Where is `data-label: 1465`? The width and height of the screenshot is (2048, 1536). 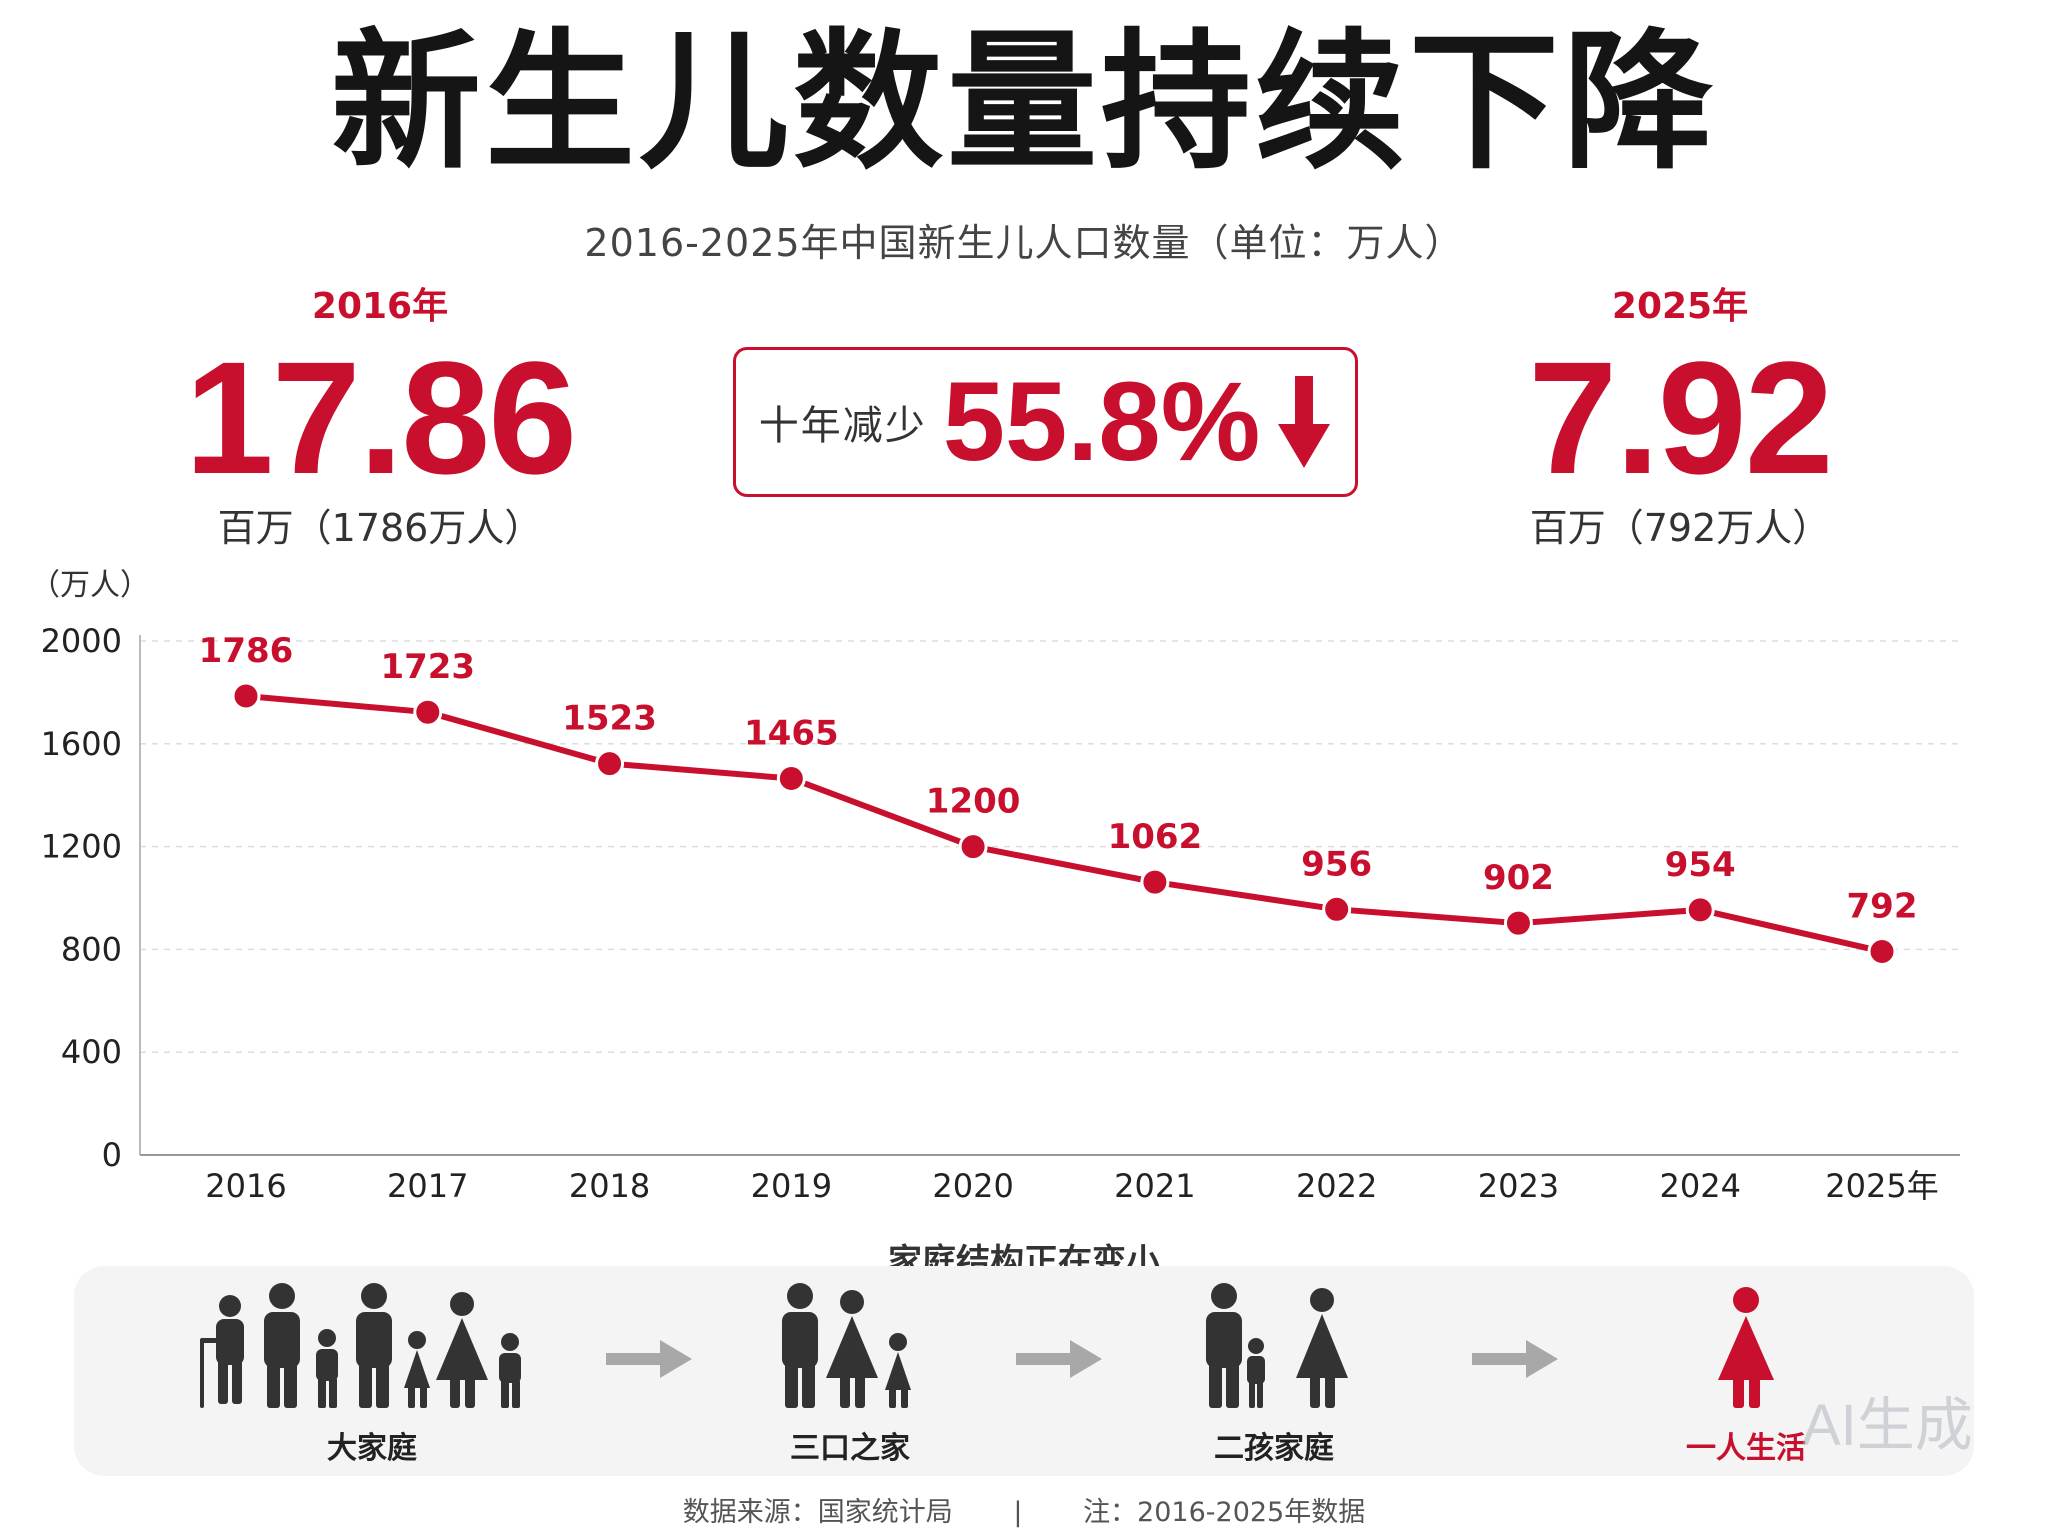 data-label: 1465 is located at coordinates (791, 733).